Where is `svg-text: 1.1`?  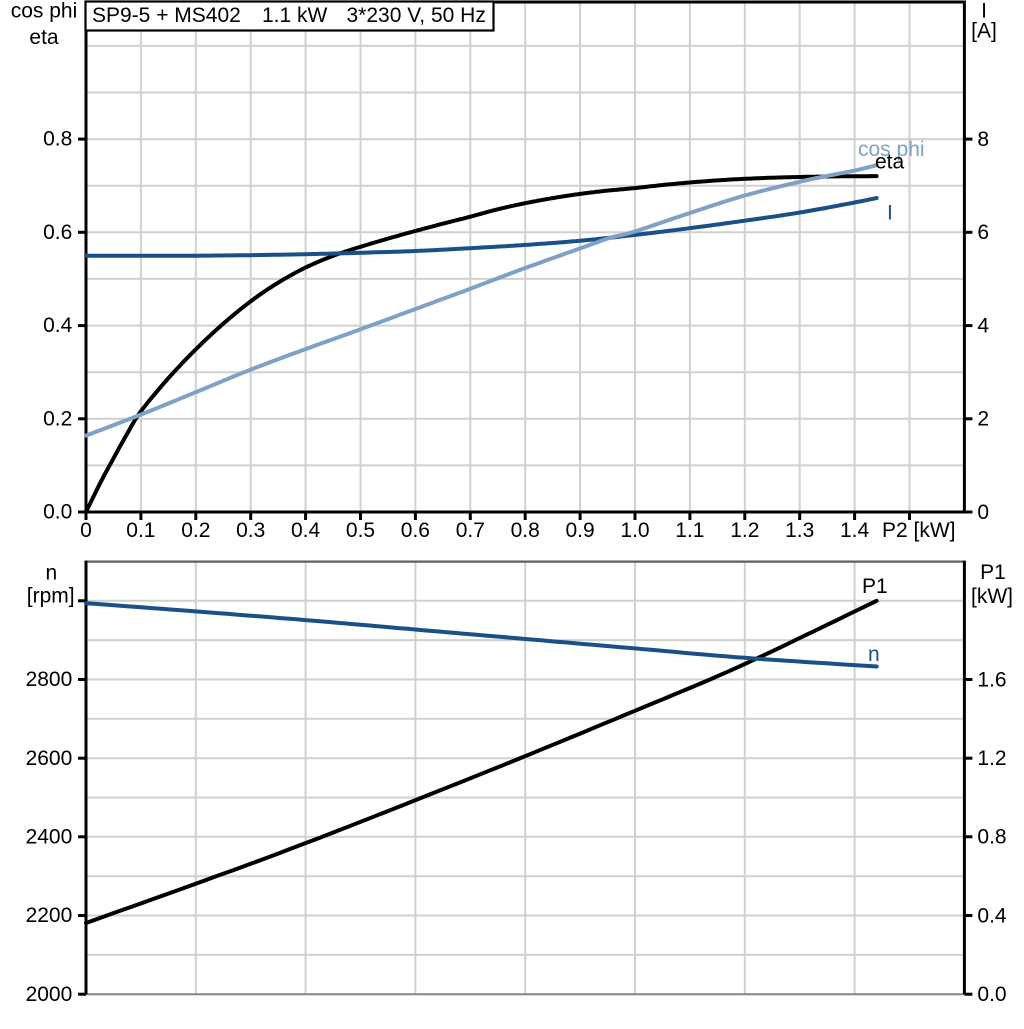 svg-text: 1.1 is located at coordinates (689, 530).